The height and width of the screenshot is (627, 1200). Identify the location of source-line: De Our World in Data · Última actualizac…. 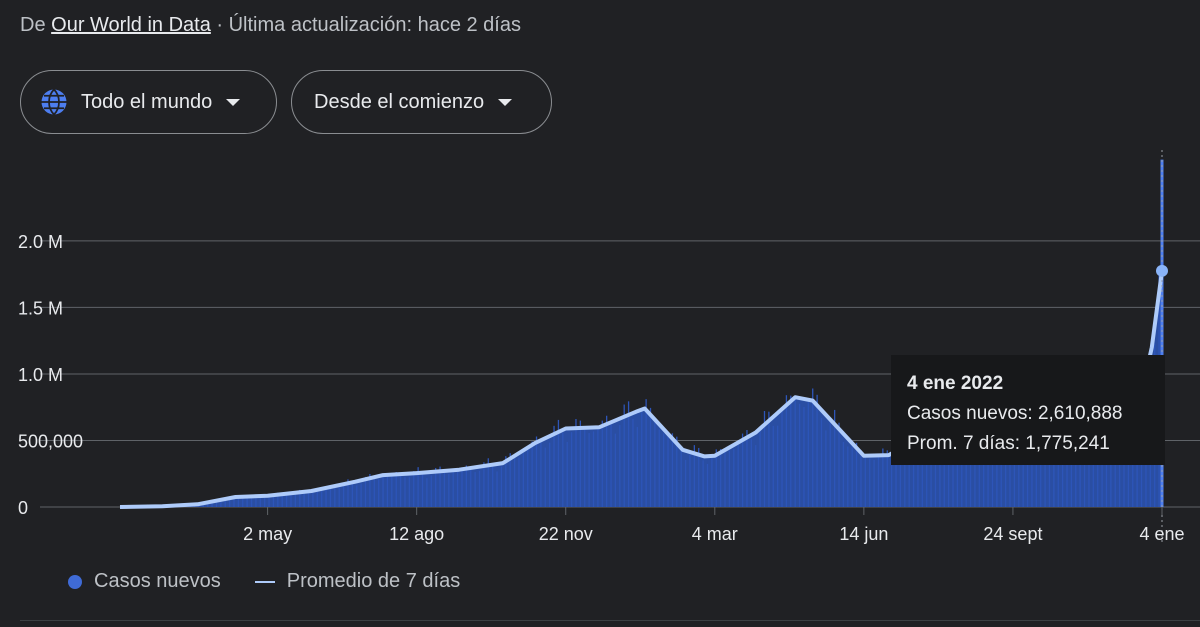
(270, 25).